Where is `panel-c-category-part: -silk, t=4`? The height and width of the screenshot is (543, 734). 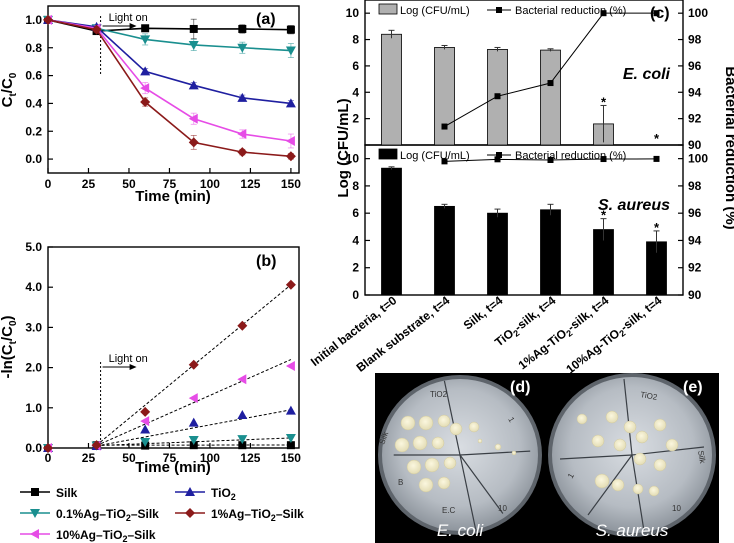 panel-c-category-part: -silk, t=4 is located at coordinates (641, 313).